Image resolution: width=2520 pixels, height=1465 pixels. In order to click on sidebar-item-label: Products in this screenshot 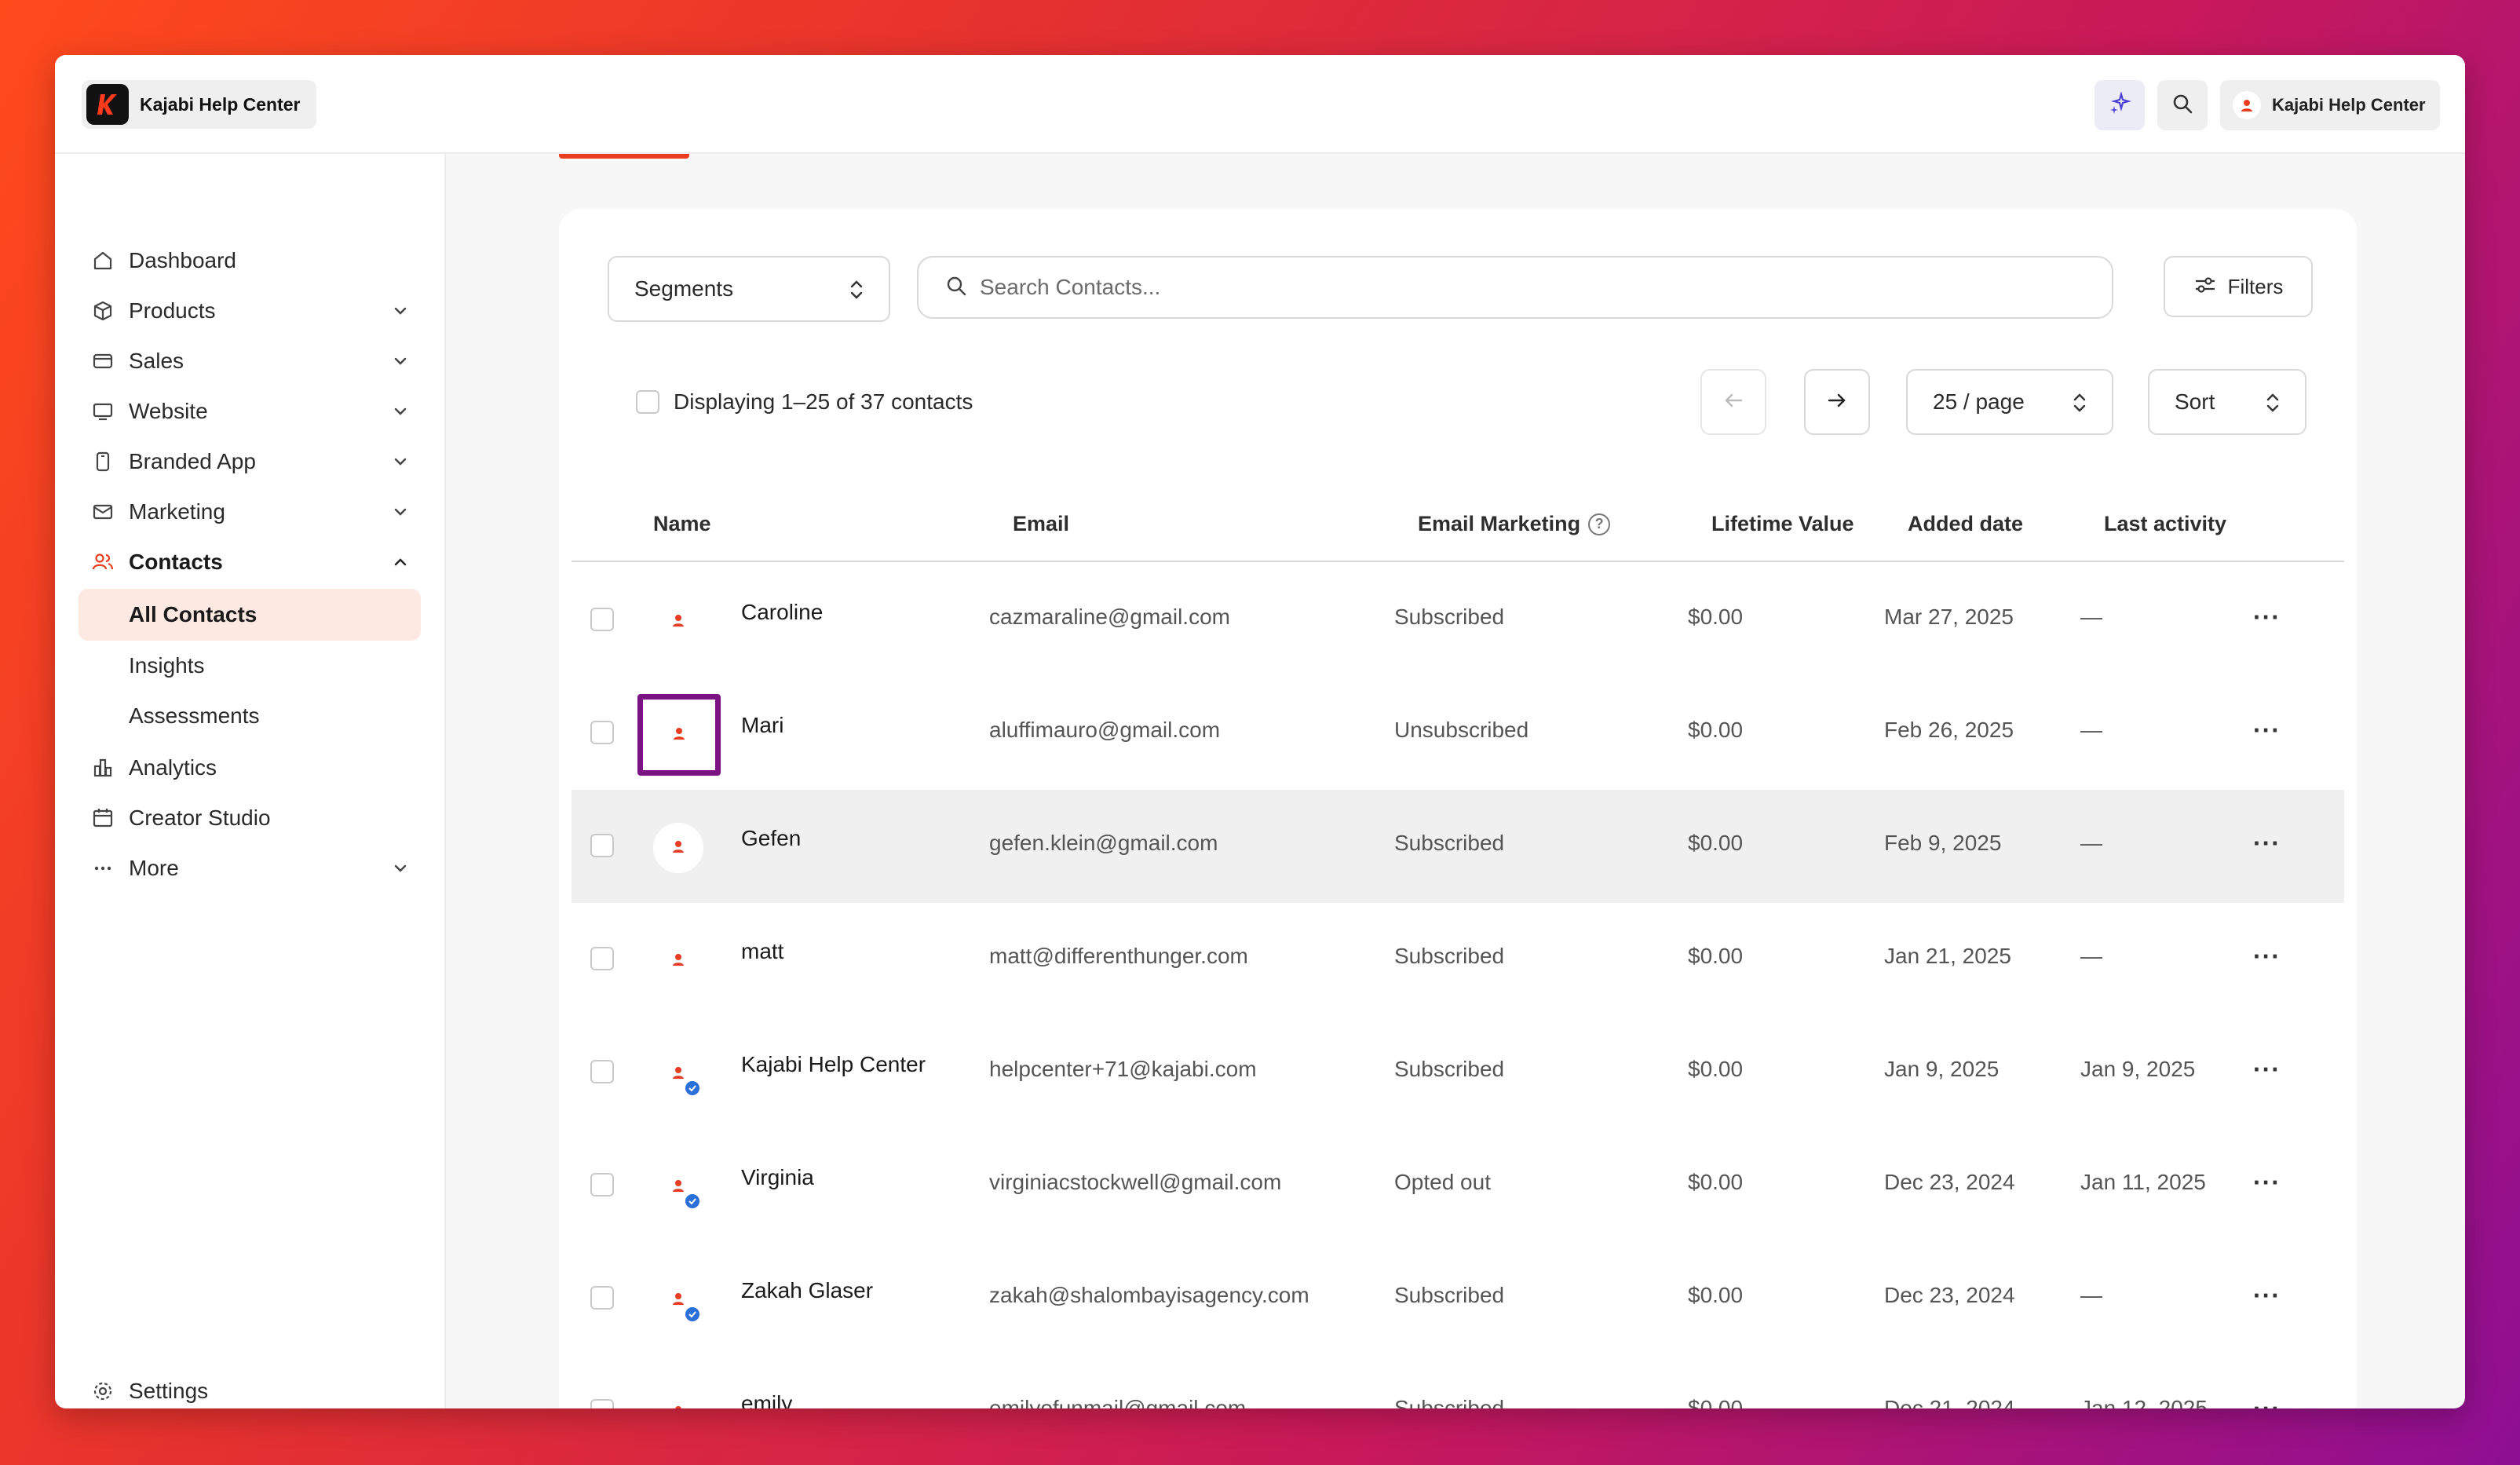, I will do `click(172, 310)`.